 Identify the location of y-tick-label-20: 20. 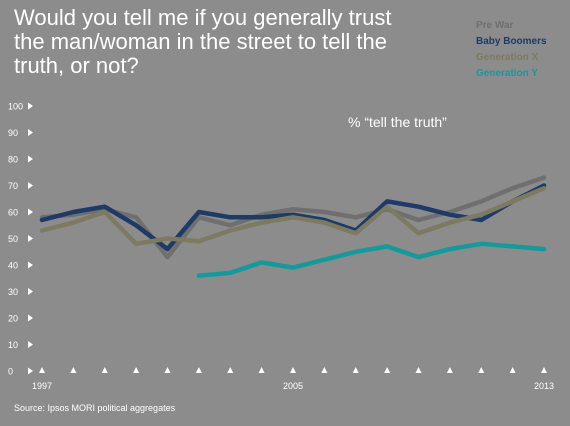
(13, 319).